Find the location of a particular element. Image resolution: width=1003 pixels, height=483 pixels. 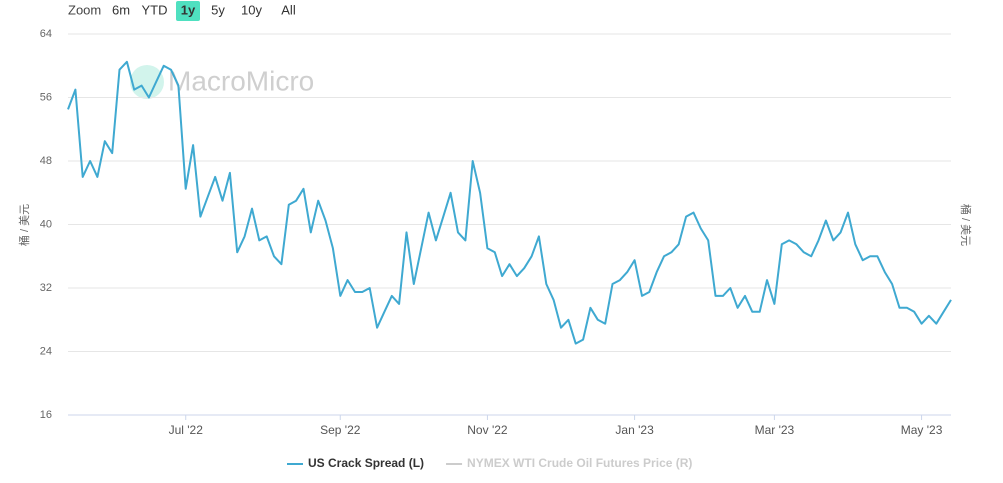

y2-axis-title: 桶 / 美元 is located at coordinates (966, 225).